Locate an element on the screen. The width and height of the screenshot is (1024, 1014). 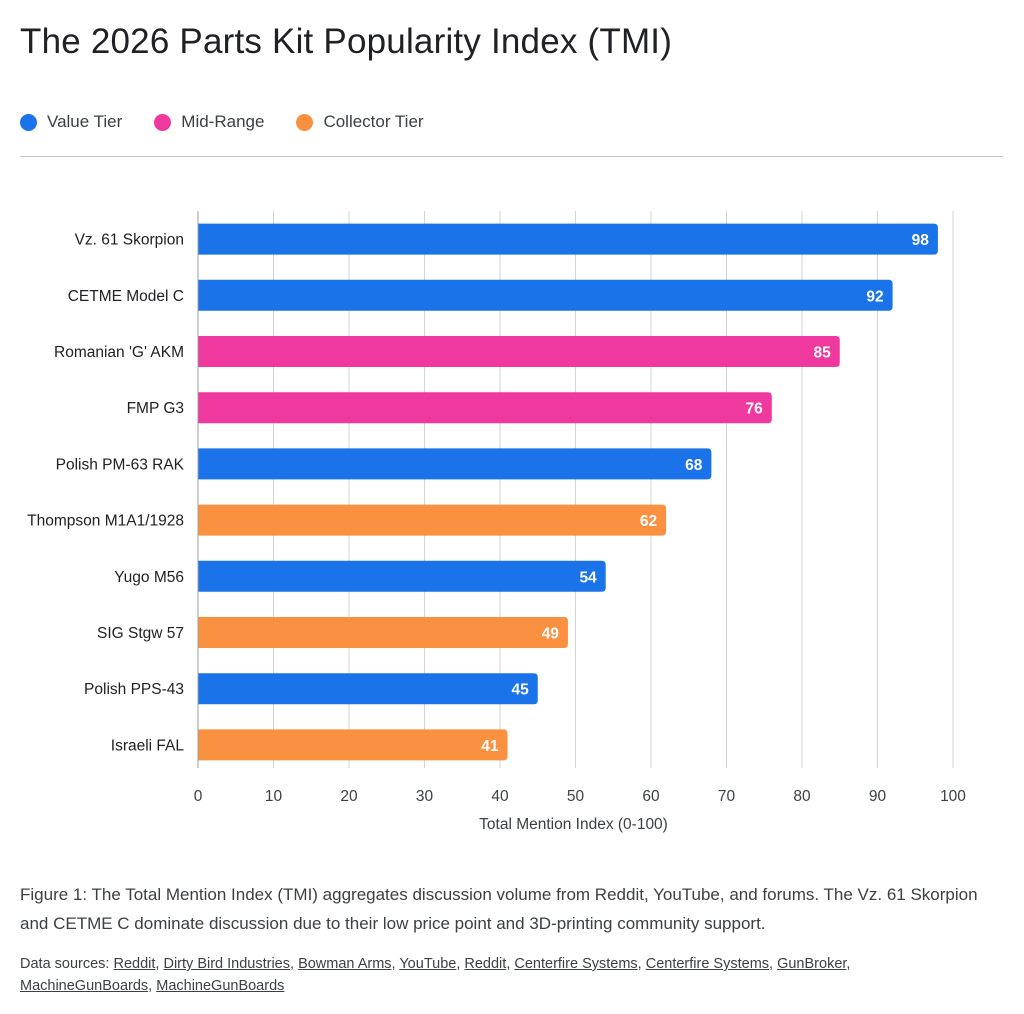
category-label: SIG Stgw 57 is located at coordinates (140, 633).